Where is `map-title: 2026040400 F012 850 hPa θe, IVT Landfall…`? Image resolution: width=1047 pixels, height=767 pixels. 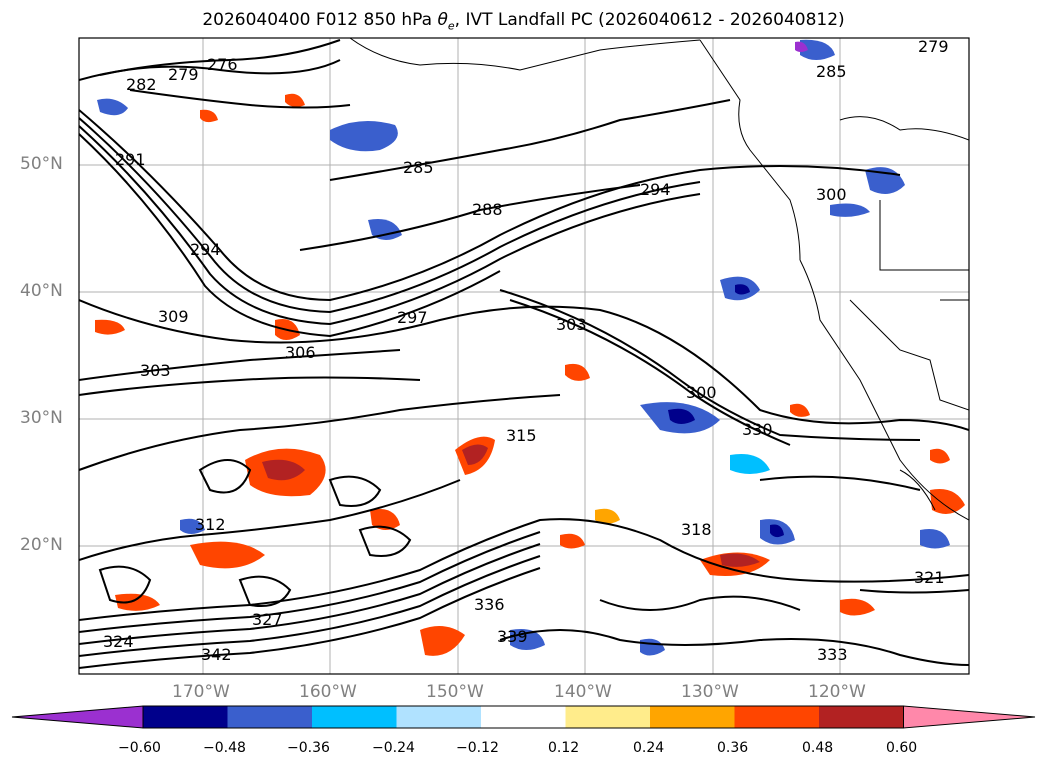 map-title: 2026040400 F012 850 hPa θe, IVT Landfall… is located at coordinates (523, 21).